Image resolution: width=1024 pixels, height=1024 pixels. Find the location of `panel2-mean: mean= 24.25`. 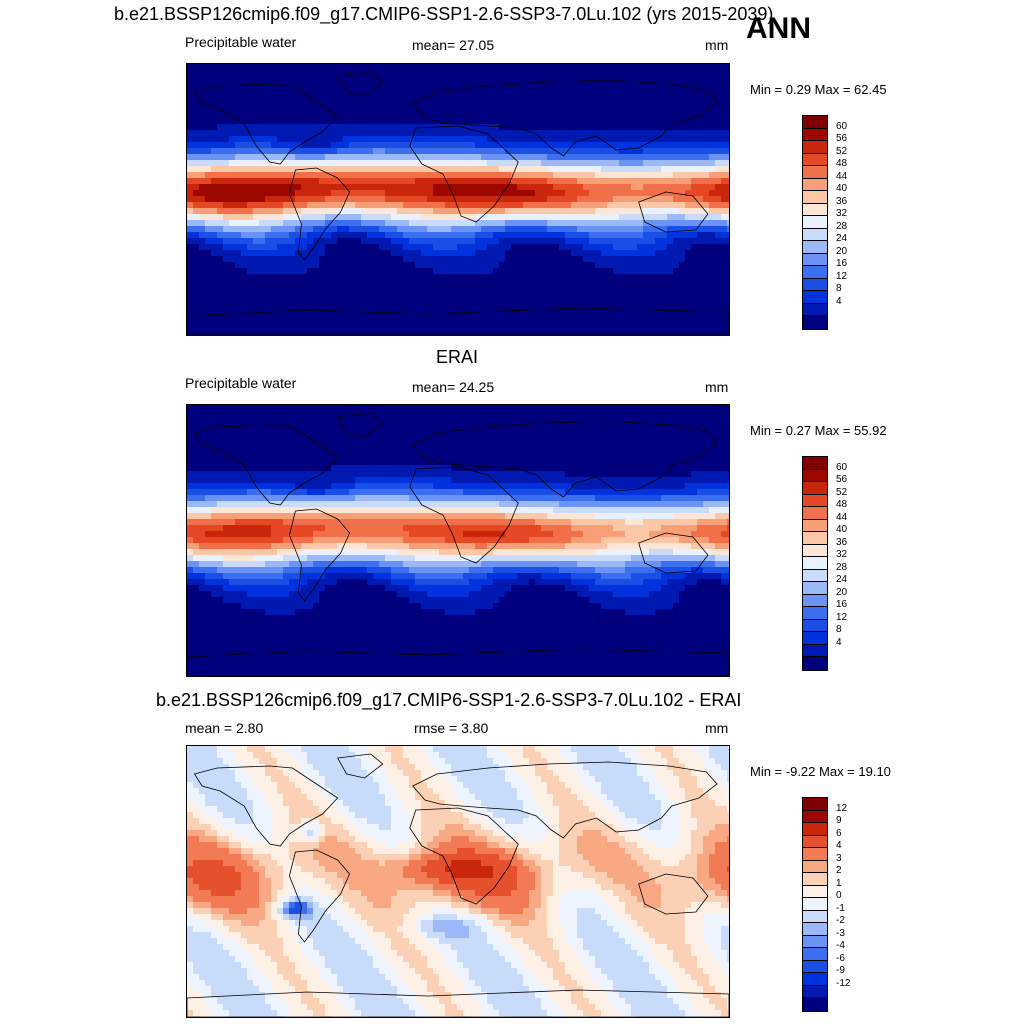

panel2-mean: mean= 24.25 is located at coordinates (453, 387).